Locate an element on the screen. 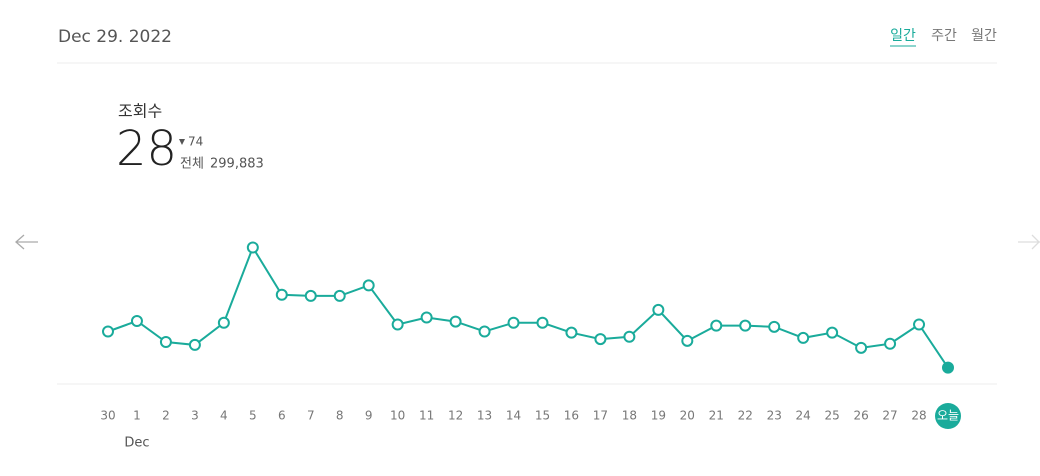 This screenshot has height=476, width=1040. x-tick-label: 19 is located at coordinates (658, 416).